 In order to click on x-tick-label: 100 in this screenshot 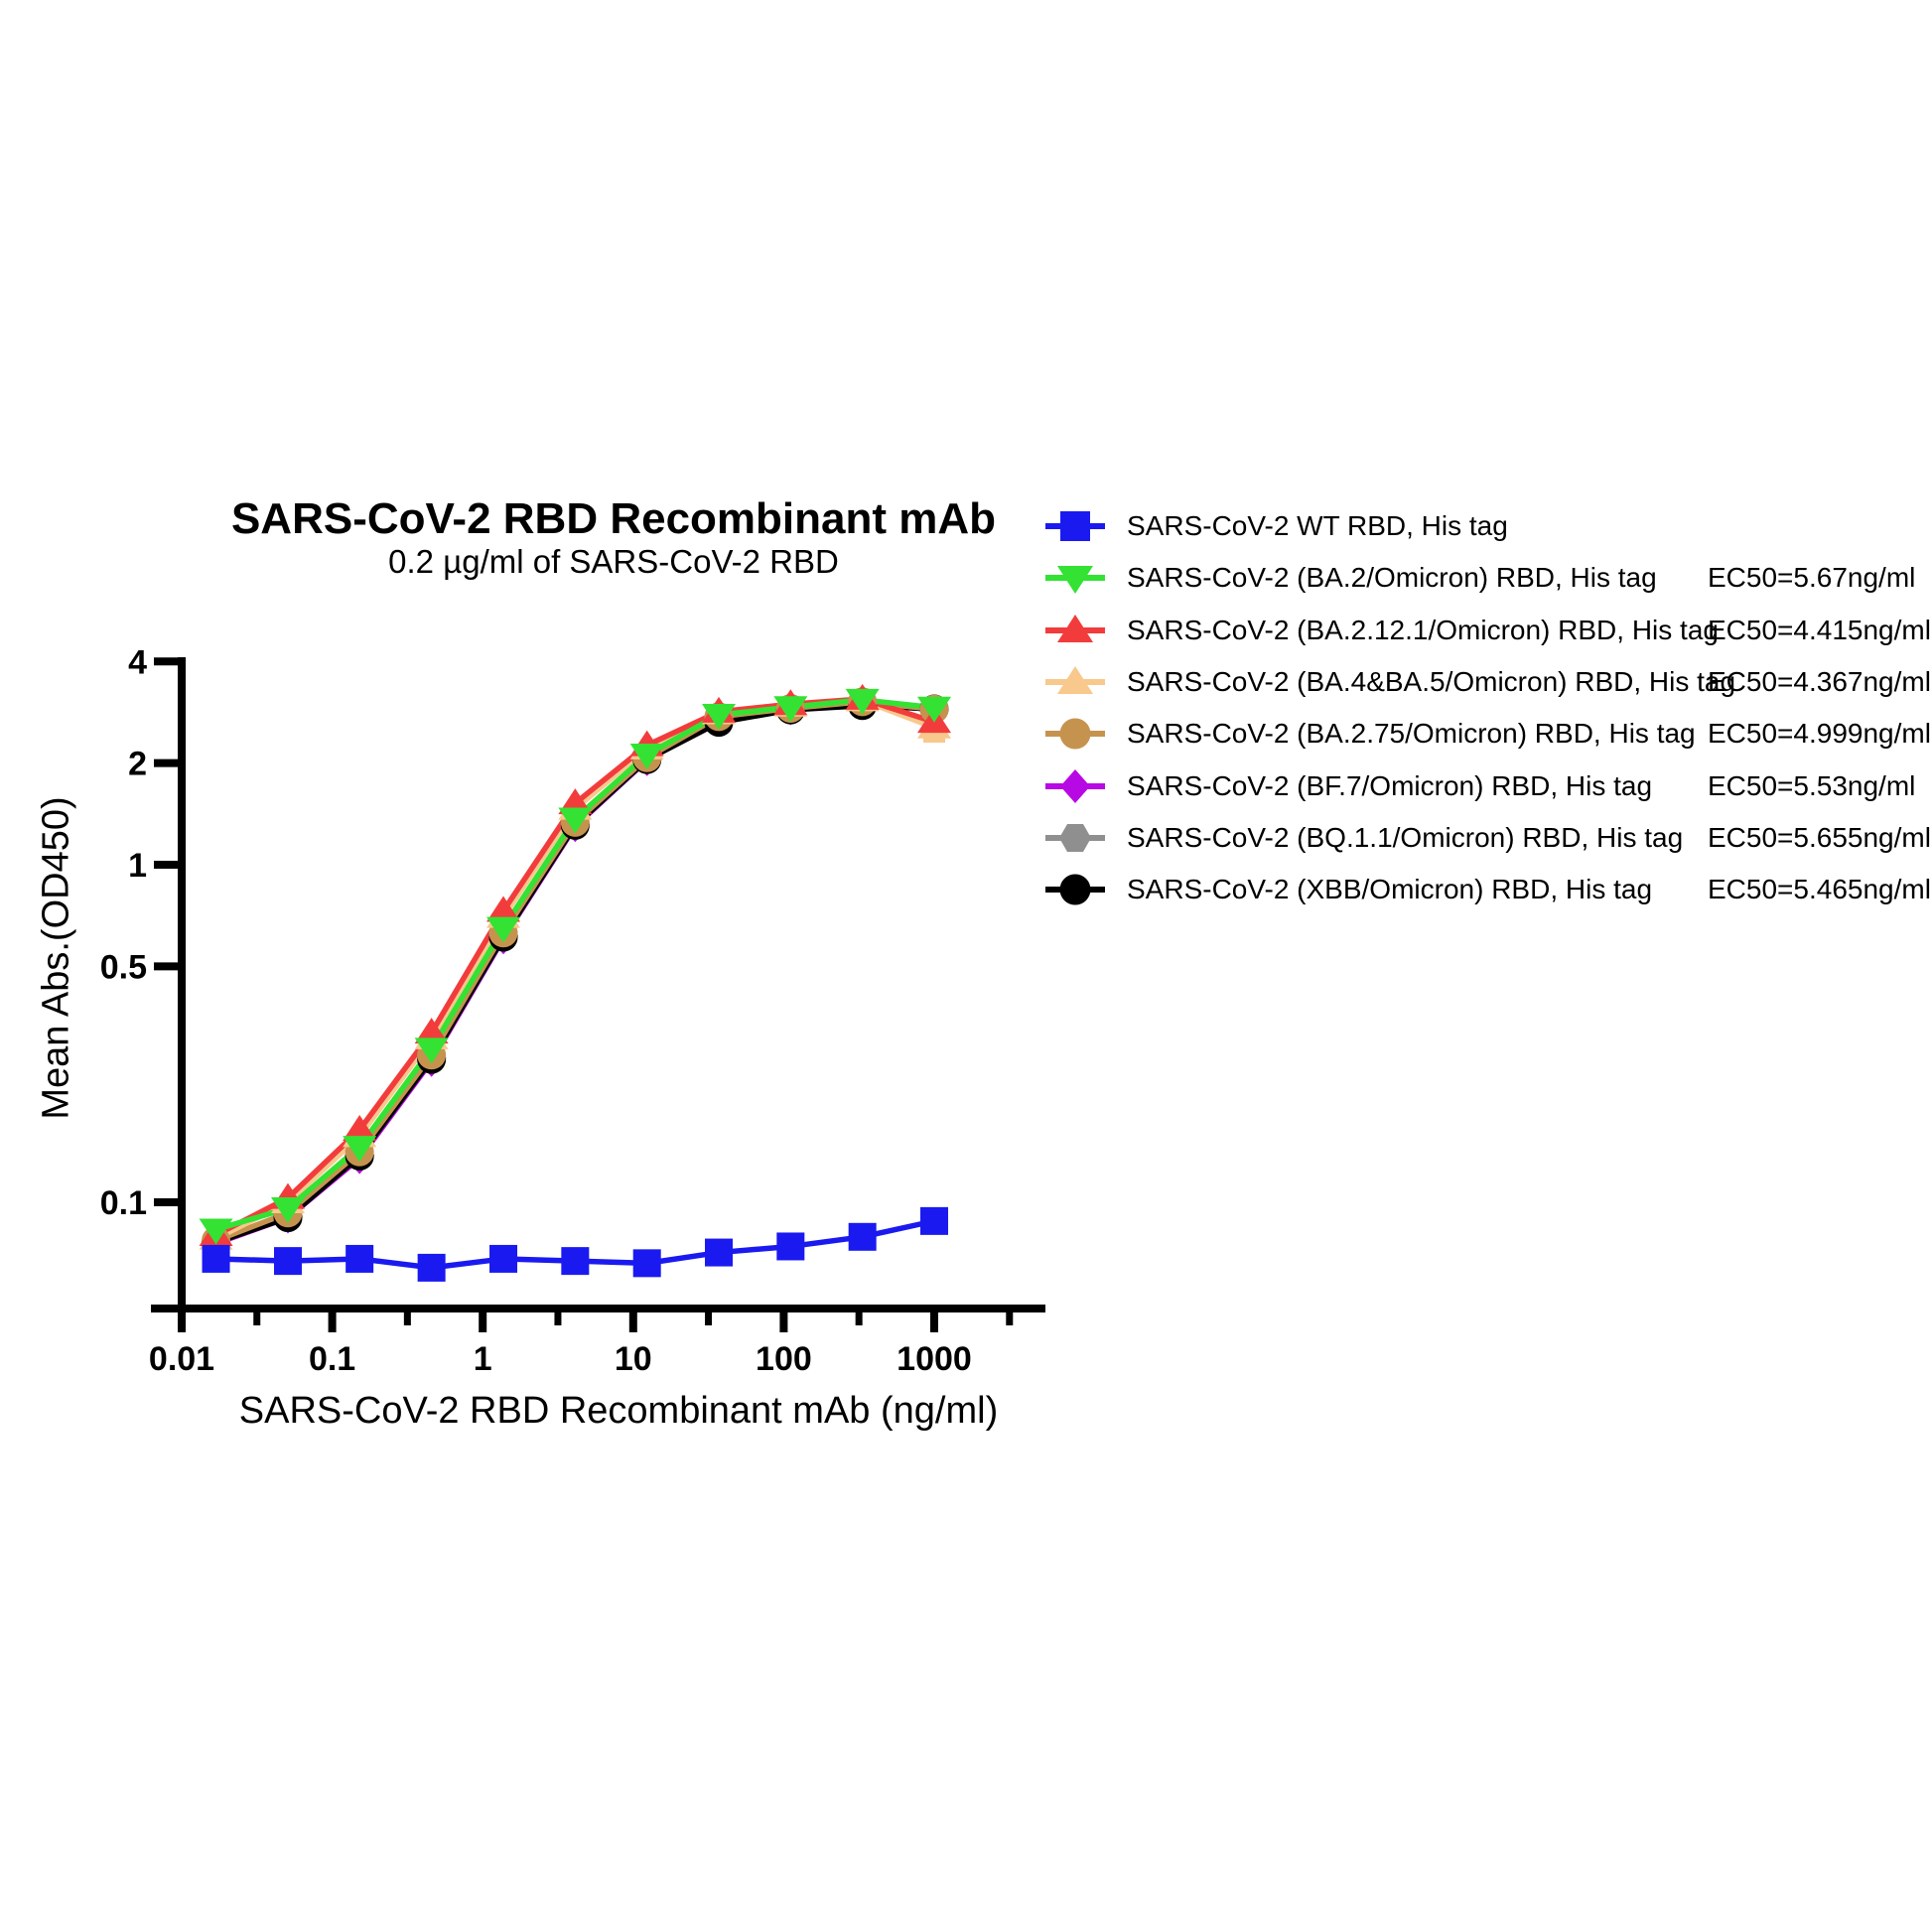, I will do `click(784, 1359)`.